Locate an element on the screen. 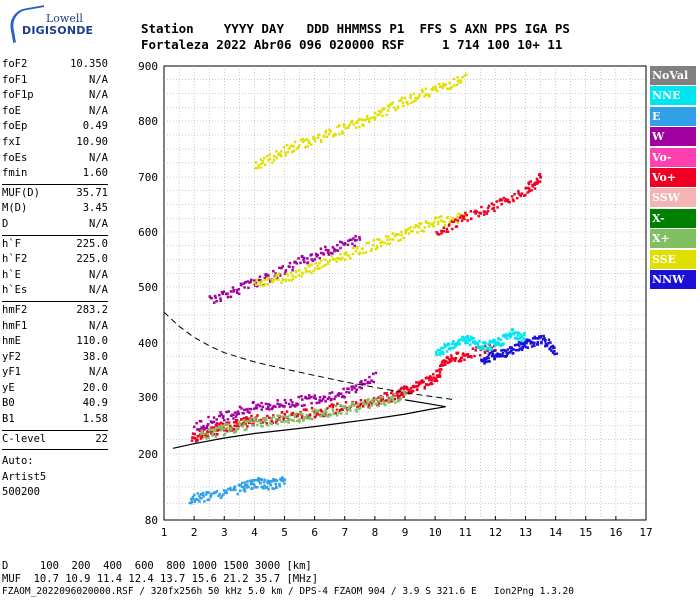  x-tick-label: 1 is located at coordinates (164, 532).